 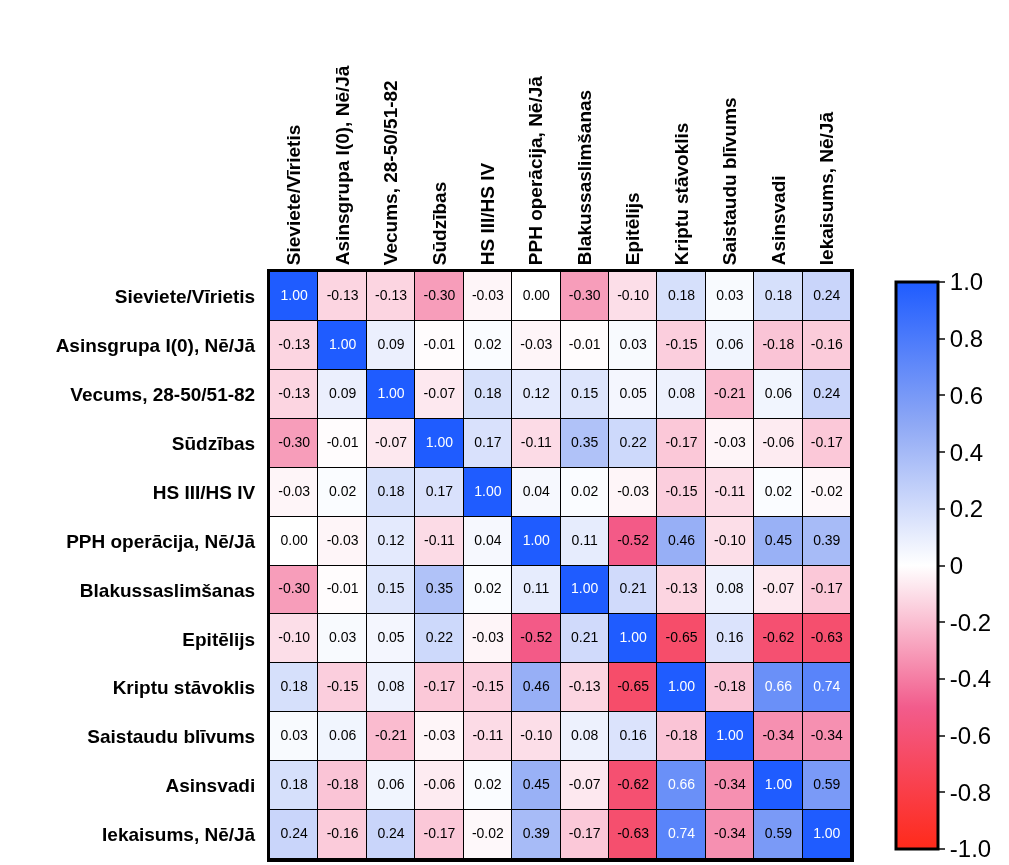 What do you see at coordinates (778, 539) in the screenshot?
I see `data-label: 0.45` at bounding box center [778, 539].